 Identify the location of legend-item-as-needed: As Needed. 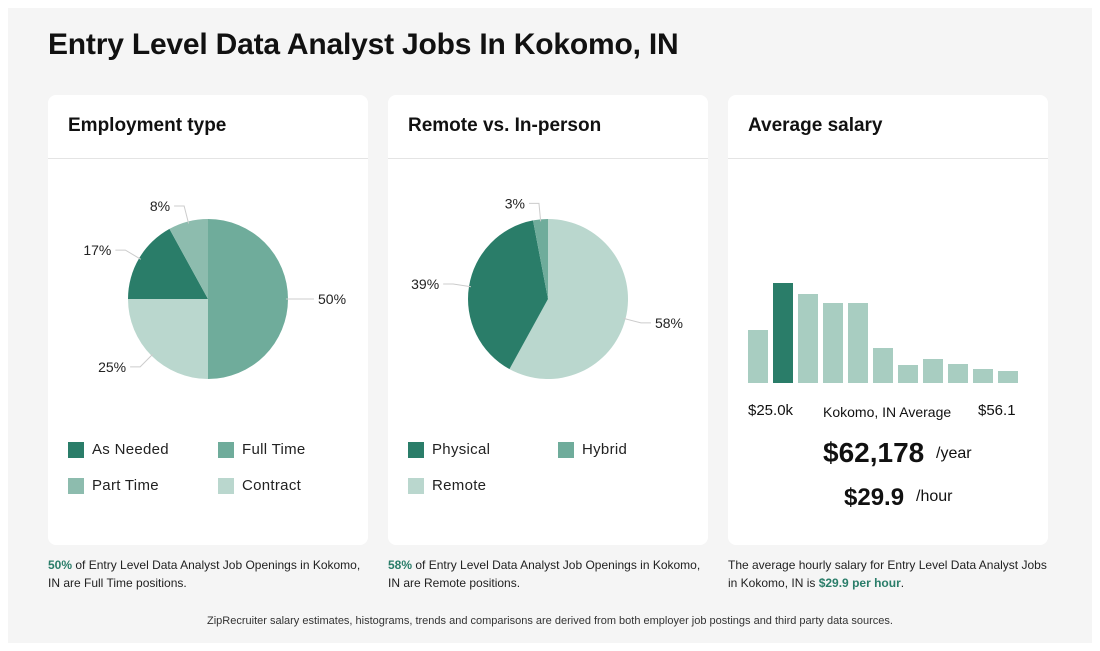
(118, 449).